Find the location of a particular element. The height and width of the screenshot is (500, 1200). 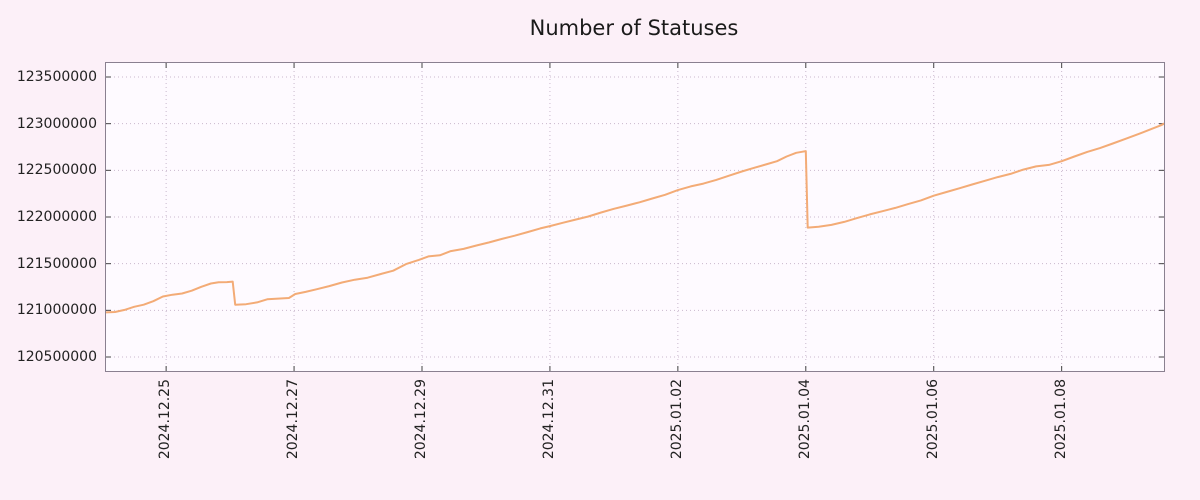

y-tick-label: 121000000 is located at coordinates (56, 310).